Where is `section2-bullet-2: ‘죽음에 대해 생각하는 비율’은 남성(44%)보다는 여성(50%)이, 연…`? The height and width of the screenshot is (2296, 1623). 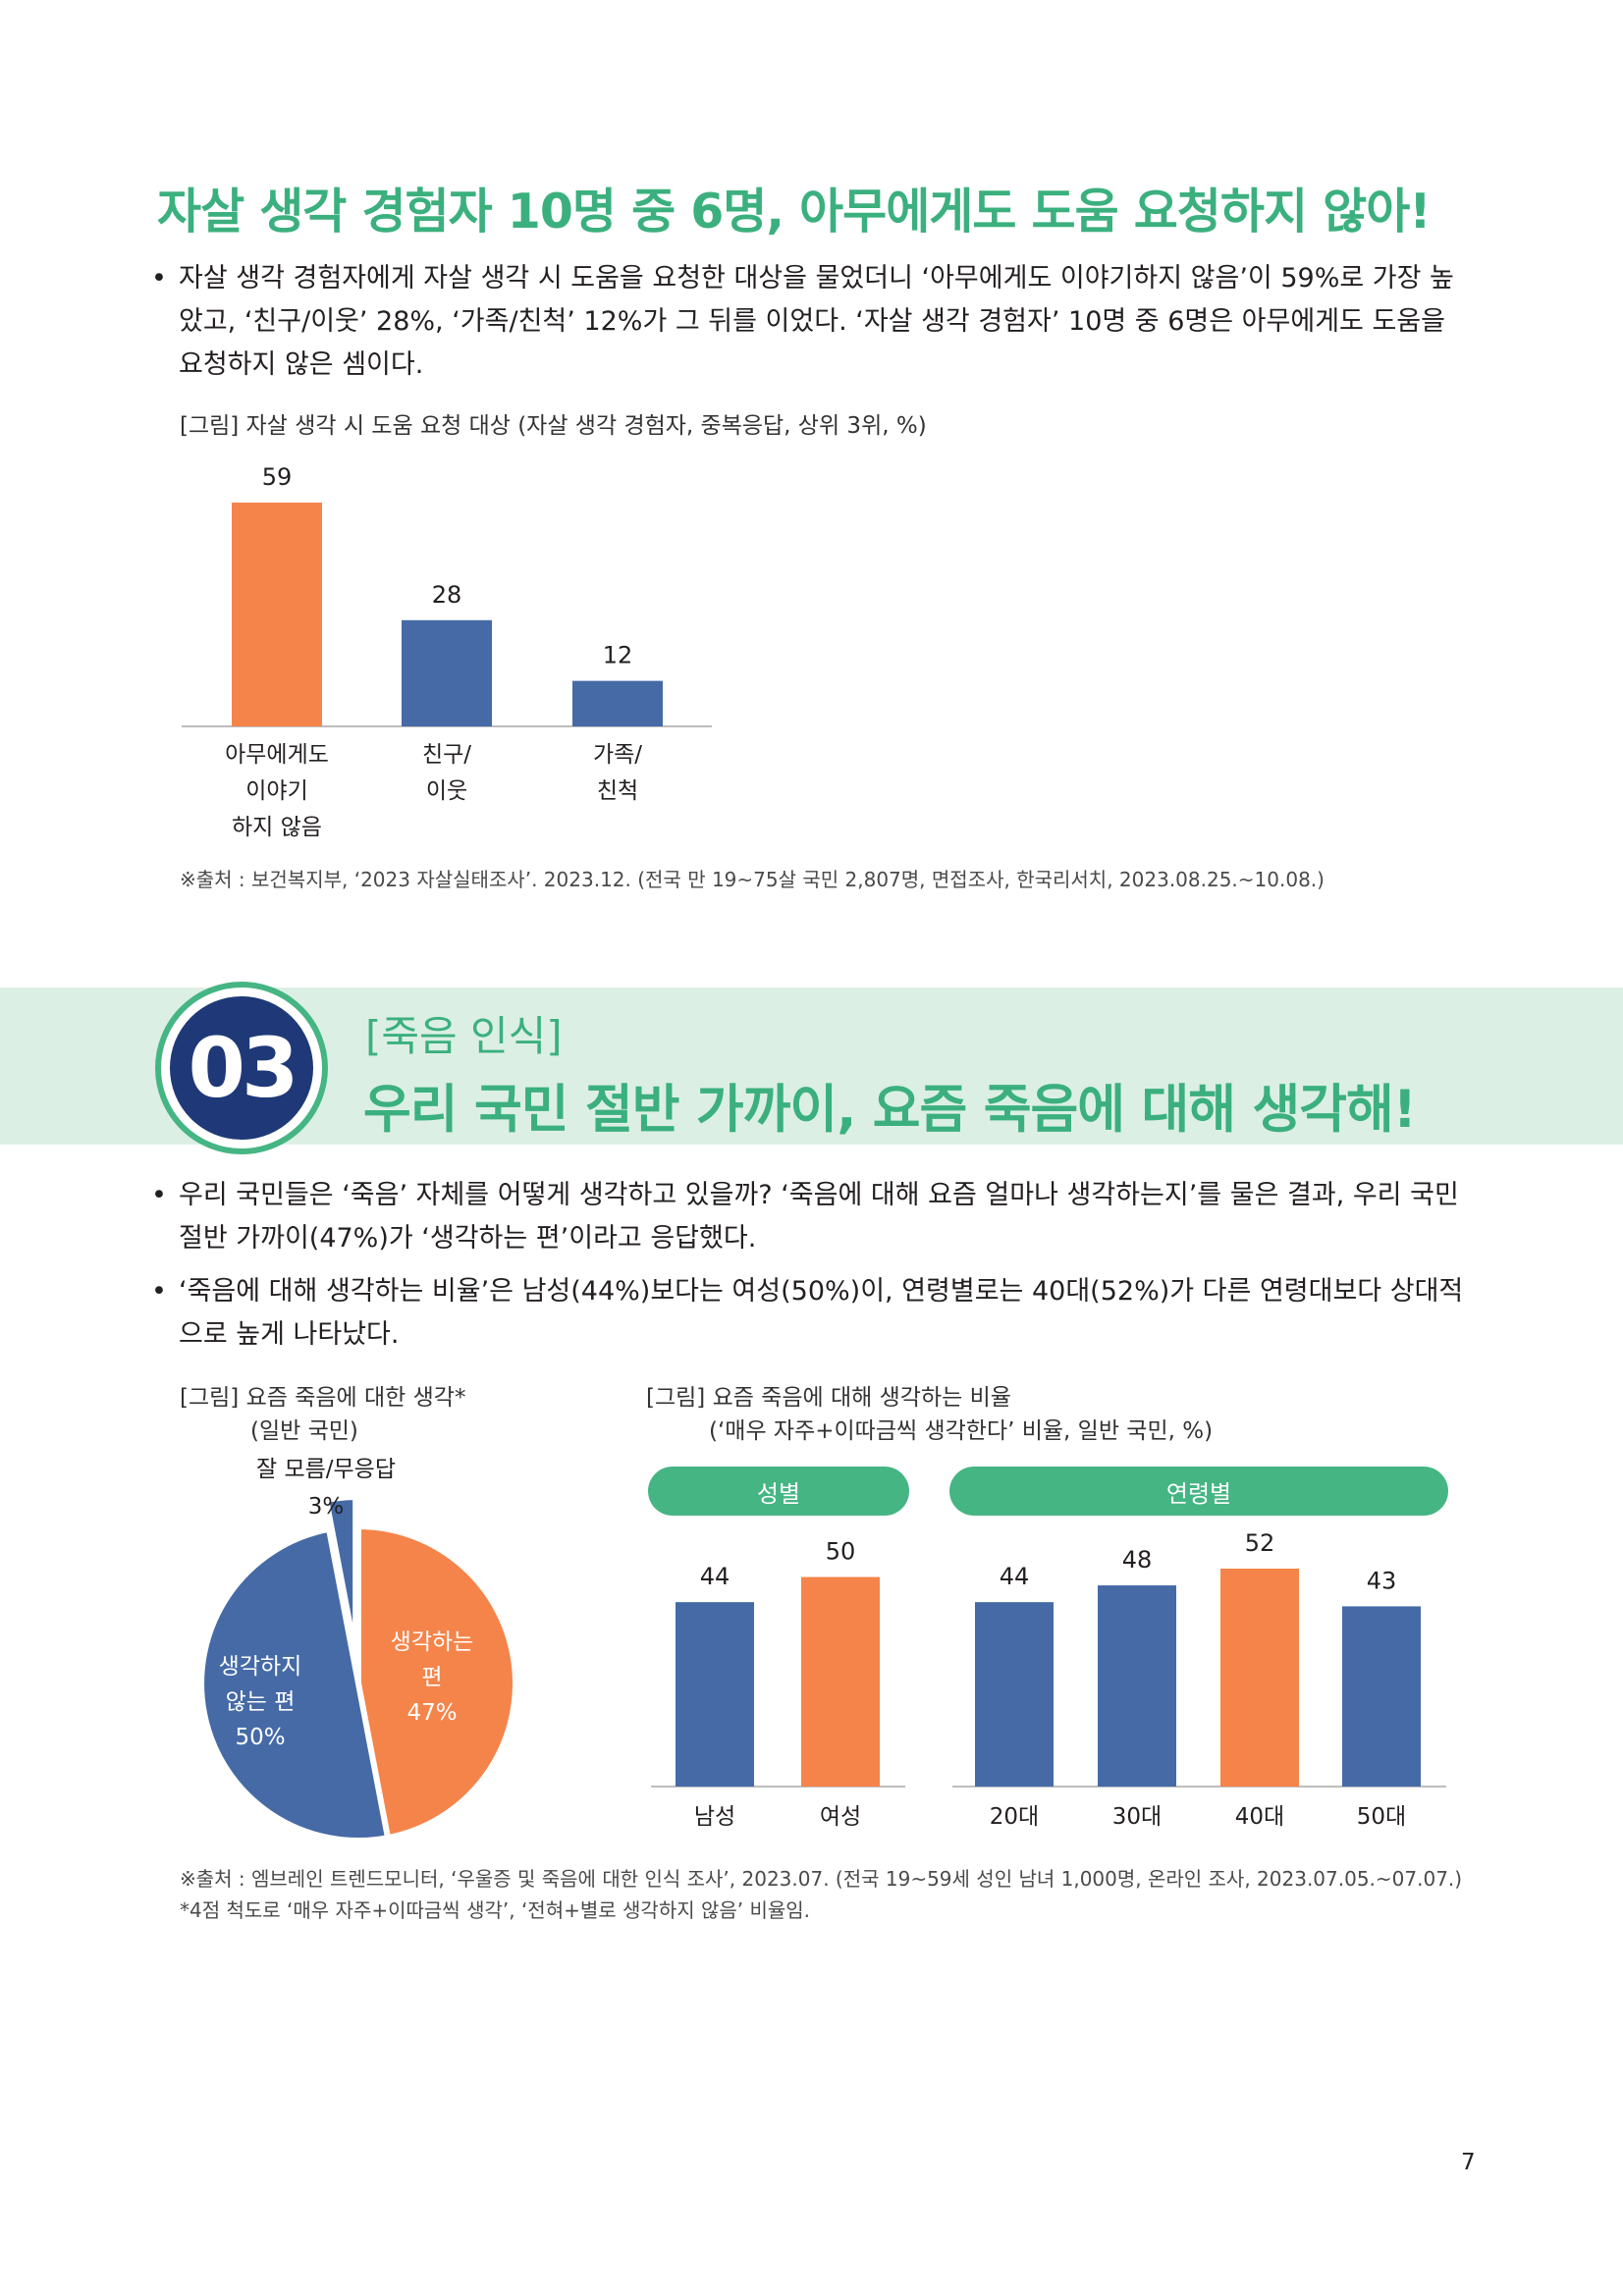 section2-bullet-2: ‘죽음에 대해 생각하는 비율’은 남성(44%)보다는 여성(50%)이, 연… is located at coordinates (810, 1314).